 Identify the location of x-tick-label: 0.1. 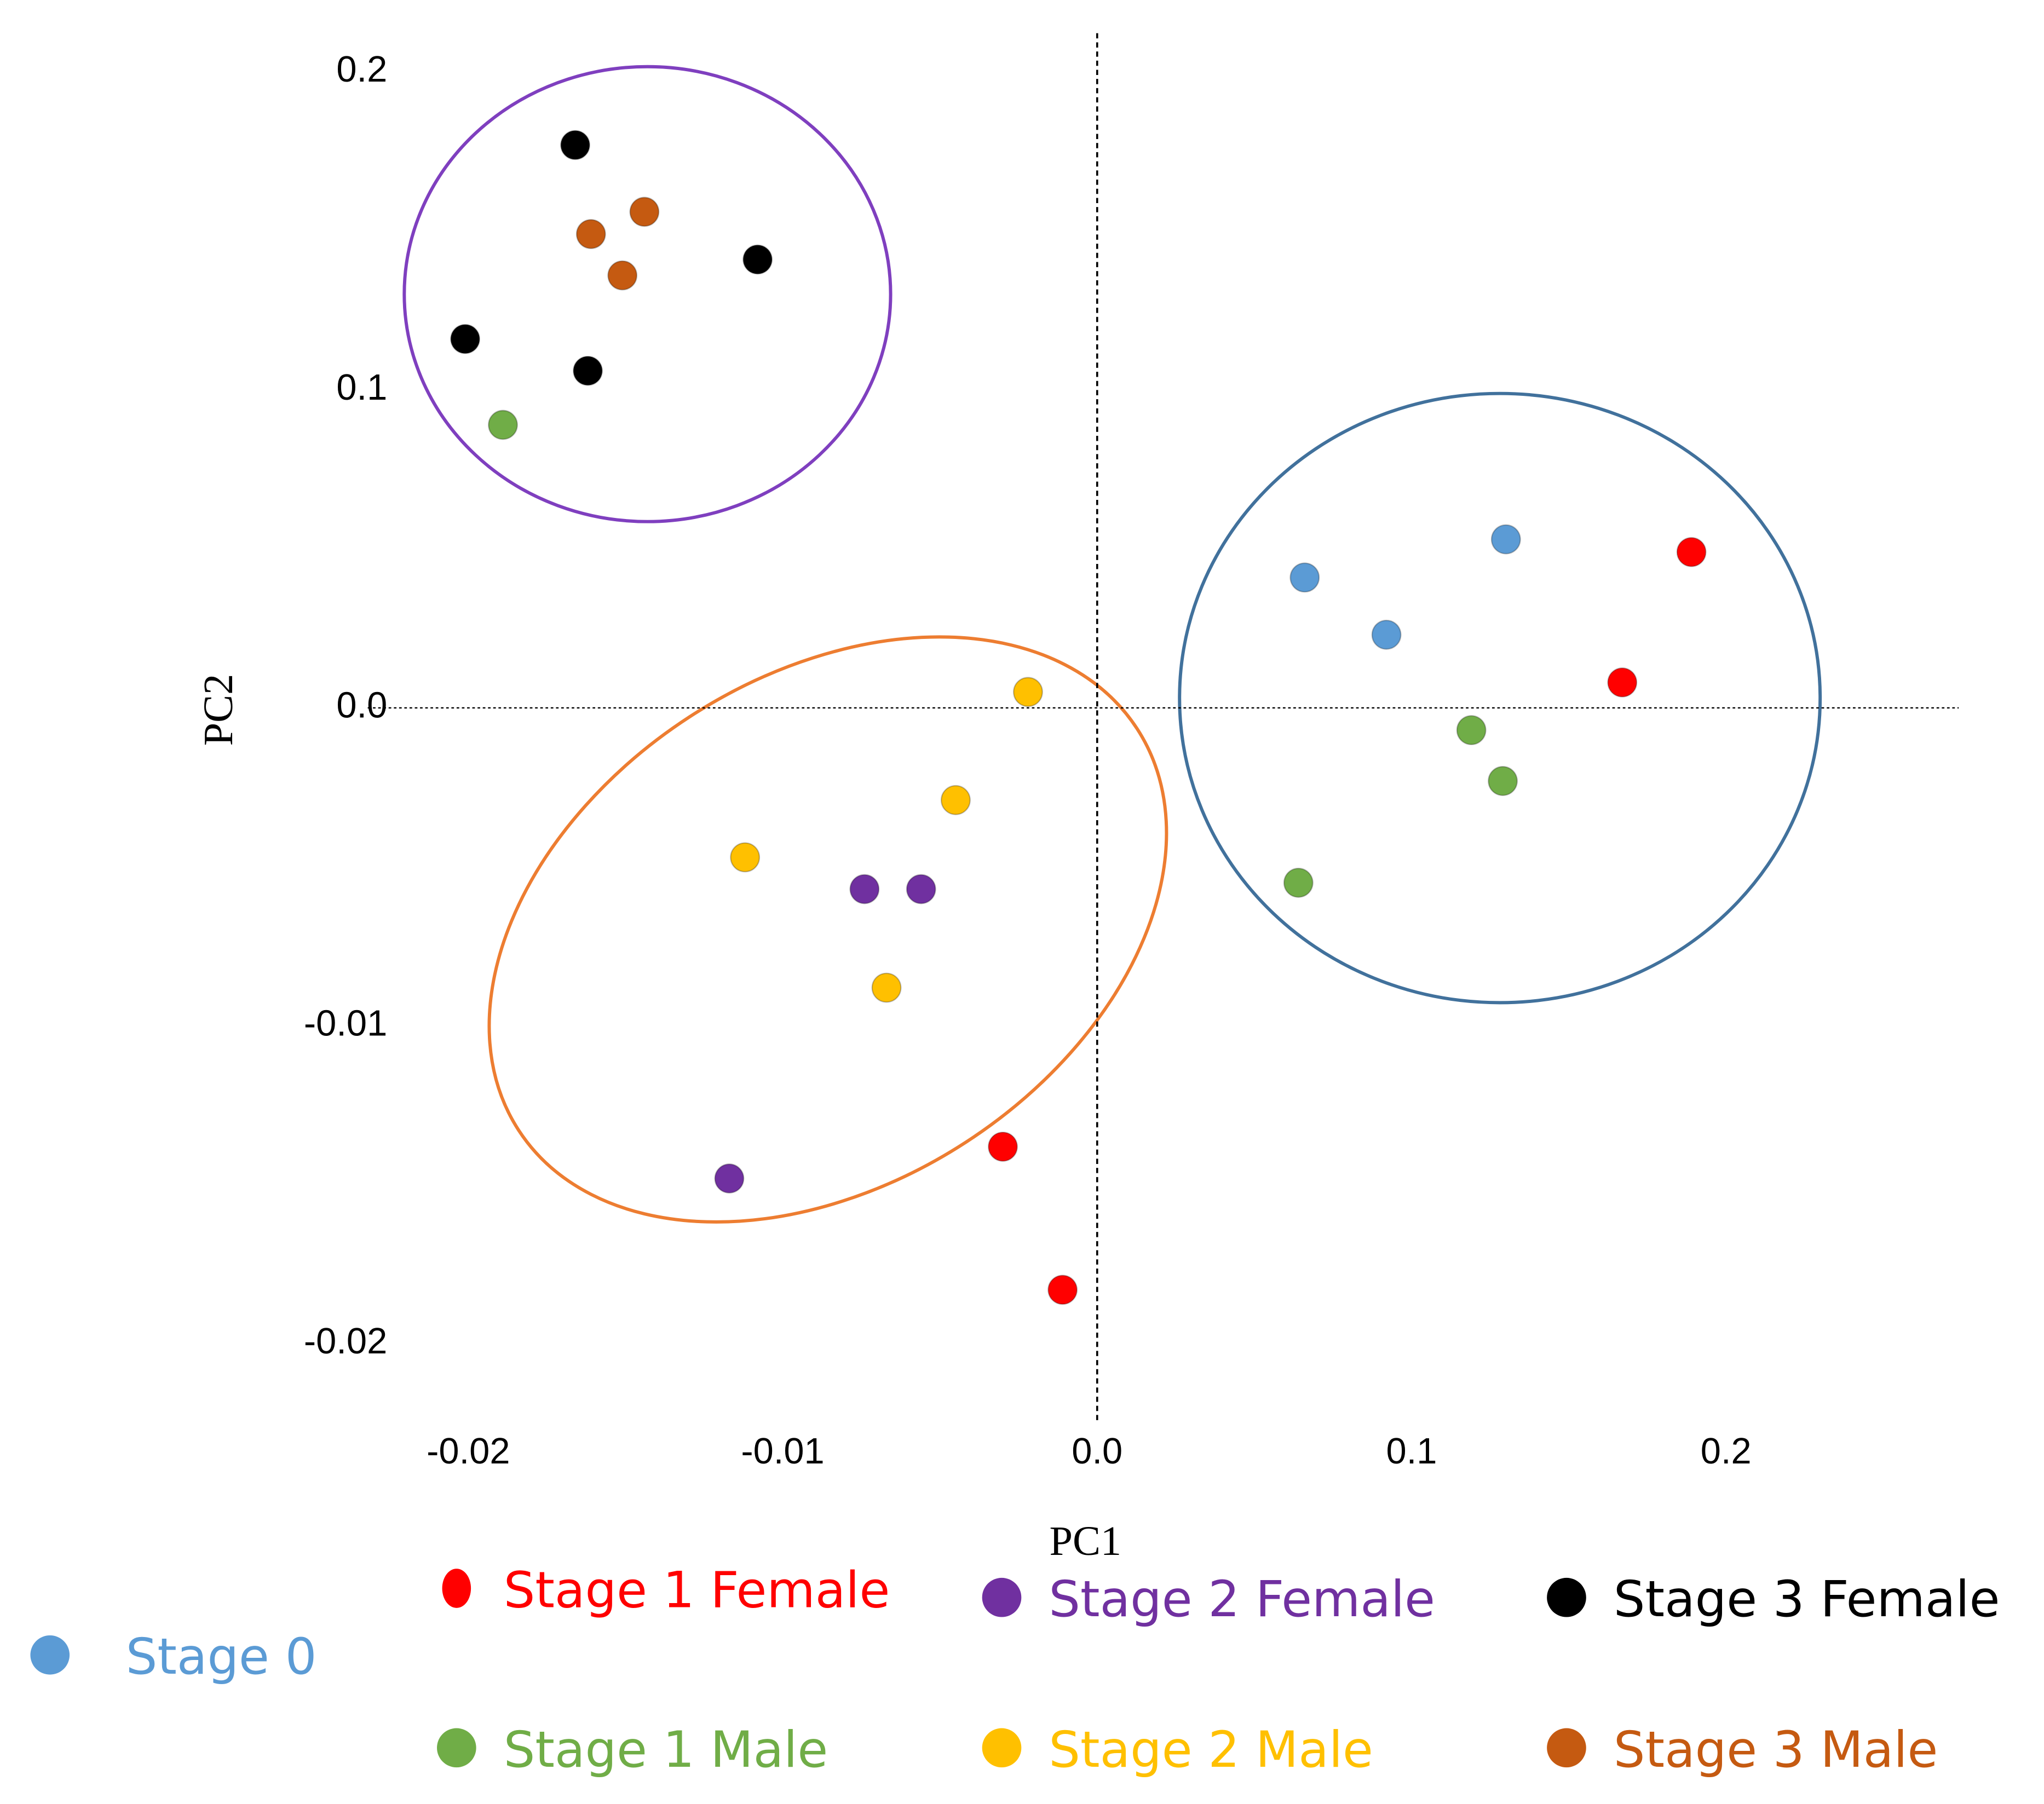
(1411, 1451).